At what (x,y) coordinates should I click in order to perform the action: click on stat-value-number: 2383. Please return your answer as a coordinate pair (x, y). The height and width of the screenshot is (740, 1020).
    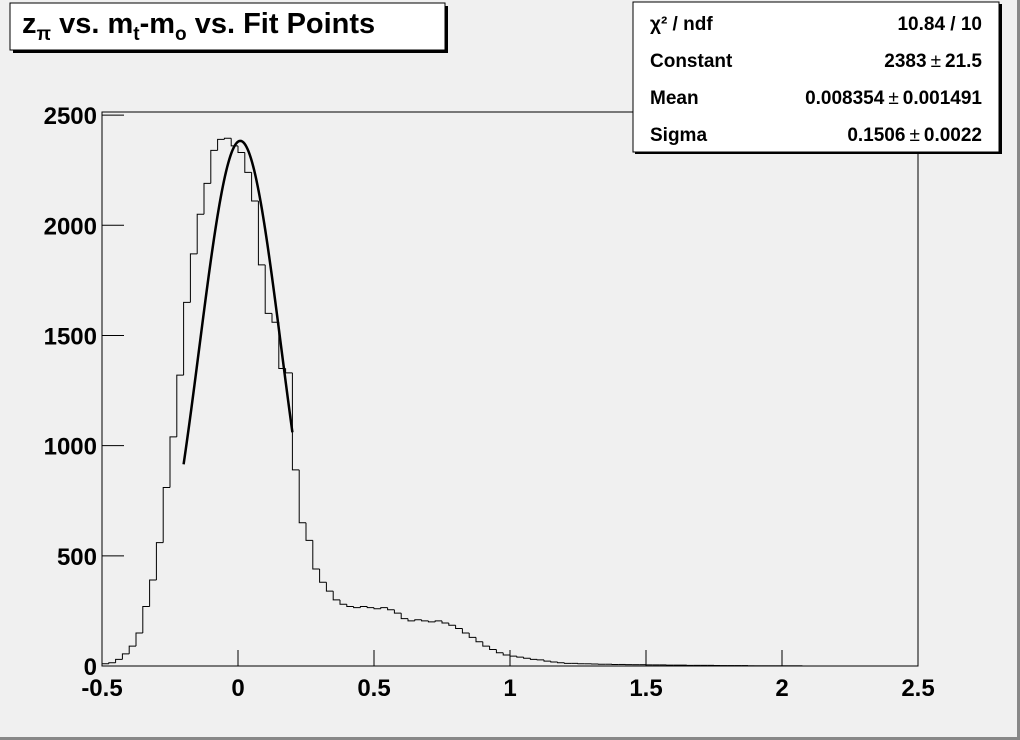
    Looking at the image, I should click on (905, 61).